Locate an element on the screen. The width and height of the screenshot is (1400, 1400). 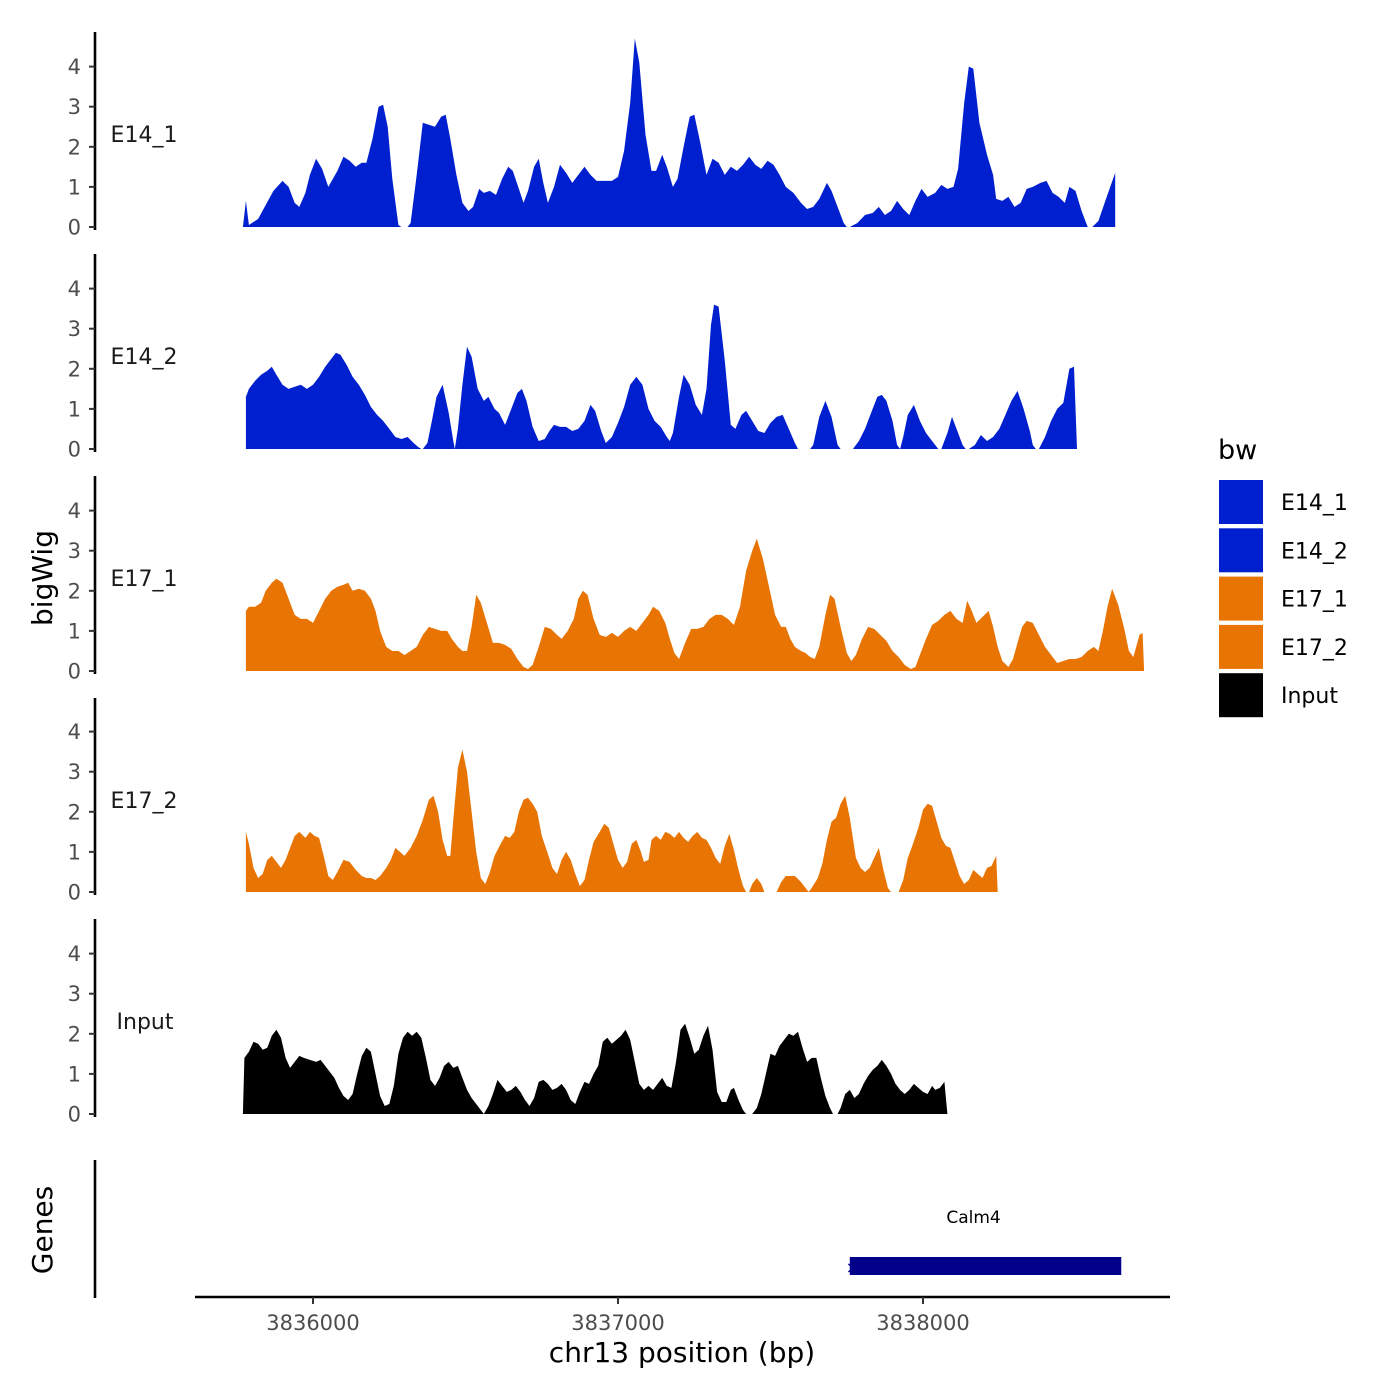
x-axis-title: chr13 position (bp) is located at coordinates (682, 1352).